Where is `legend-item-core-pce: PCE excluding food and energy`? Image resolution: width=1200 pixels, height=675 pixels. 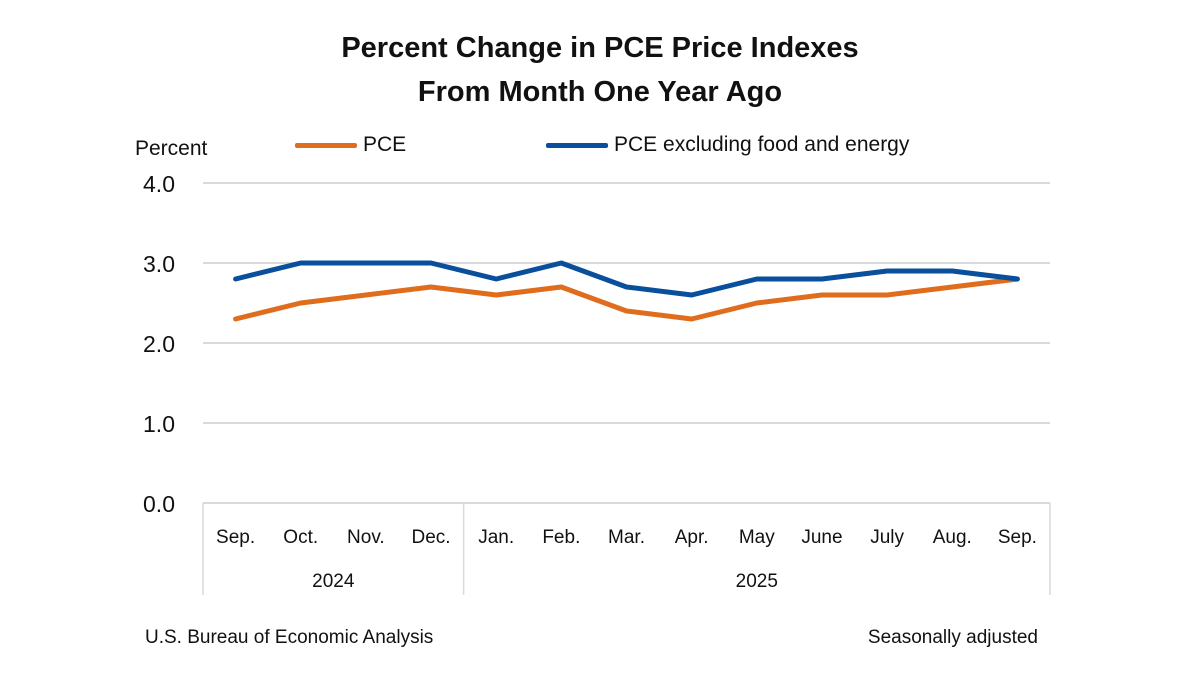
legend-item-core-pce: PCE excluding food and energy is located at coordinates (727, 145).